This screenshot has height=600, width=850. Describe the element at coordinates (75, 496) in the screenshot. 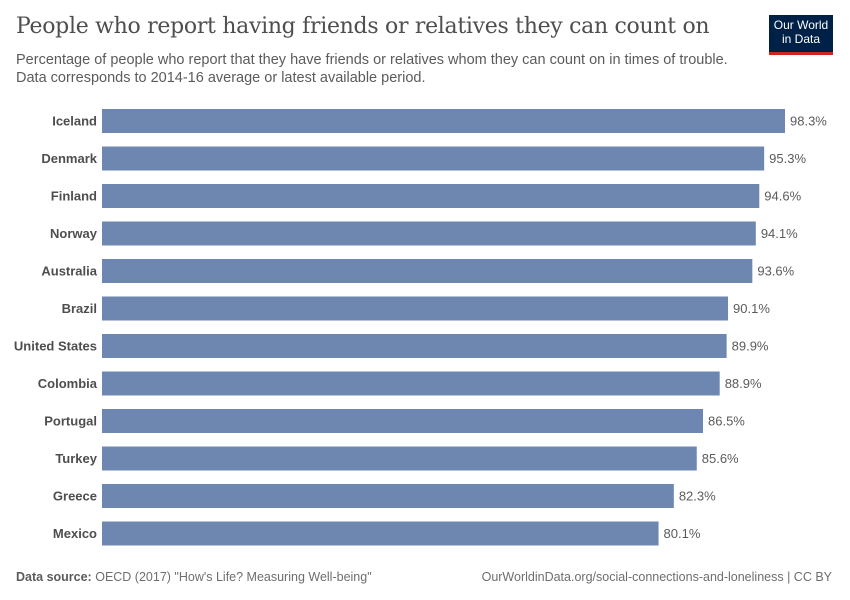

I see `category-label: Greece` at that location.